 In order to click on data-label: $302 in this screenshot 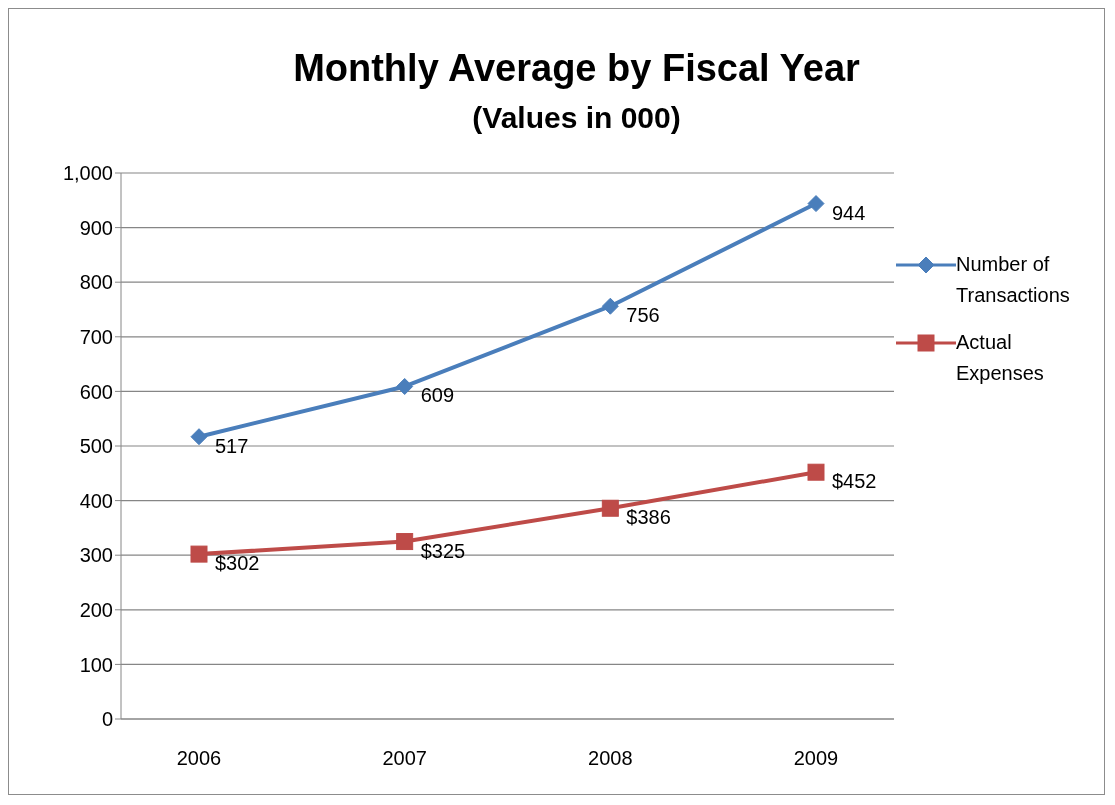, I will do `click(237, 563)`.